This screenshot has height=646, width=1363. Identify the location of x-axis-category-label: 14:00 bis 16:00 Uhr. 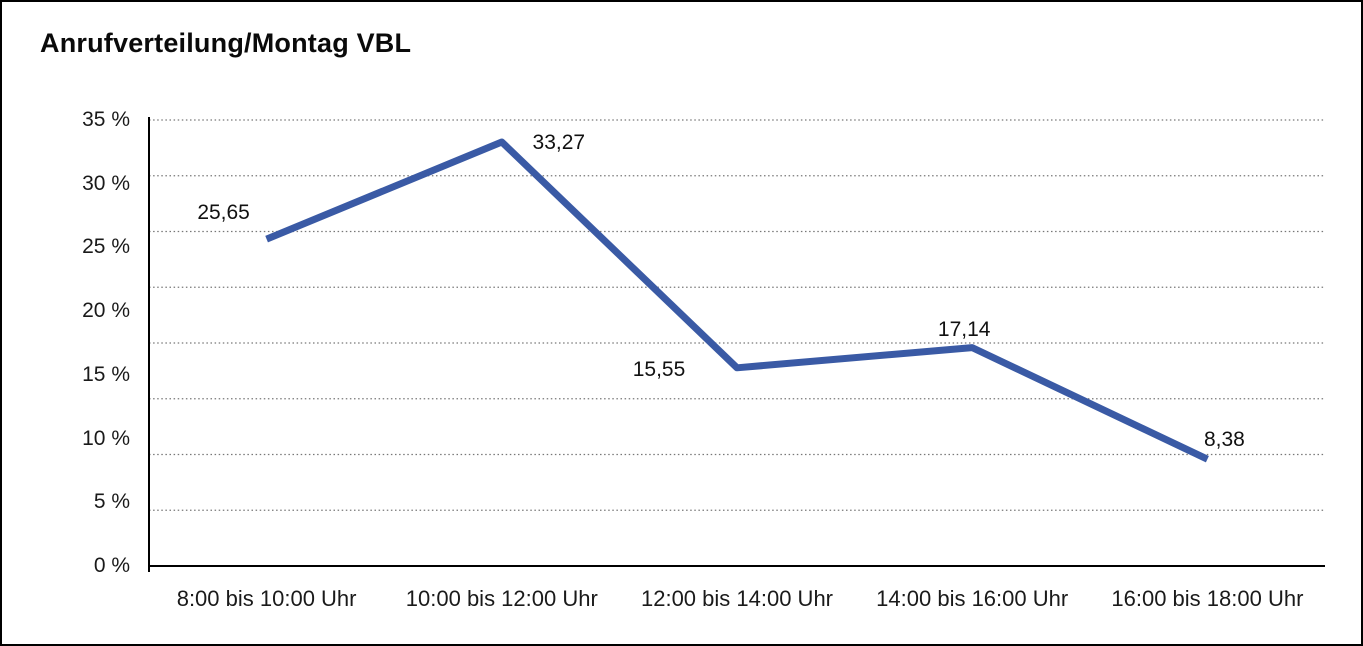
(972, 598).